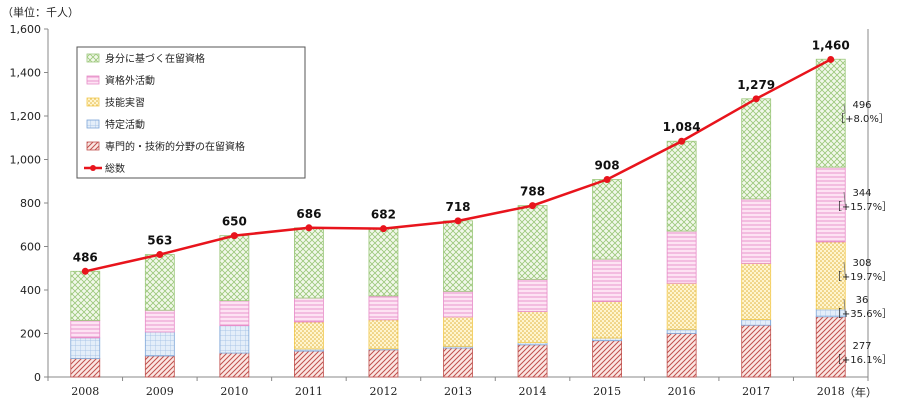  I want to click on total-label: 682, so click(383, 215).